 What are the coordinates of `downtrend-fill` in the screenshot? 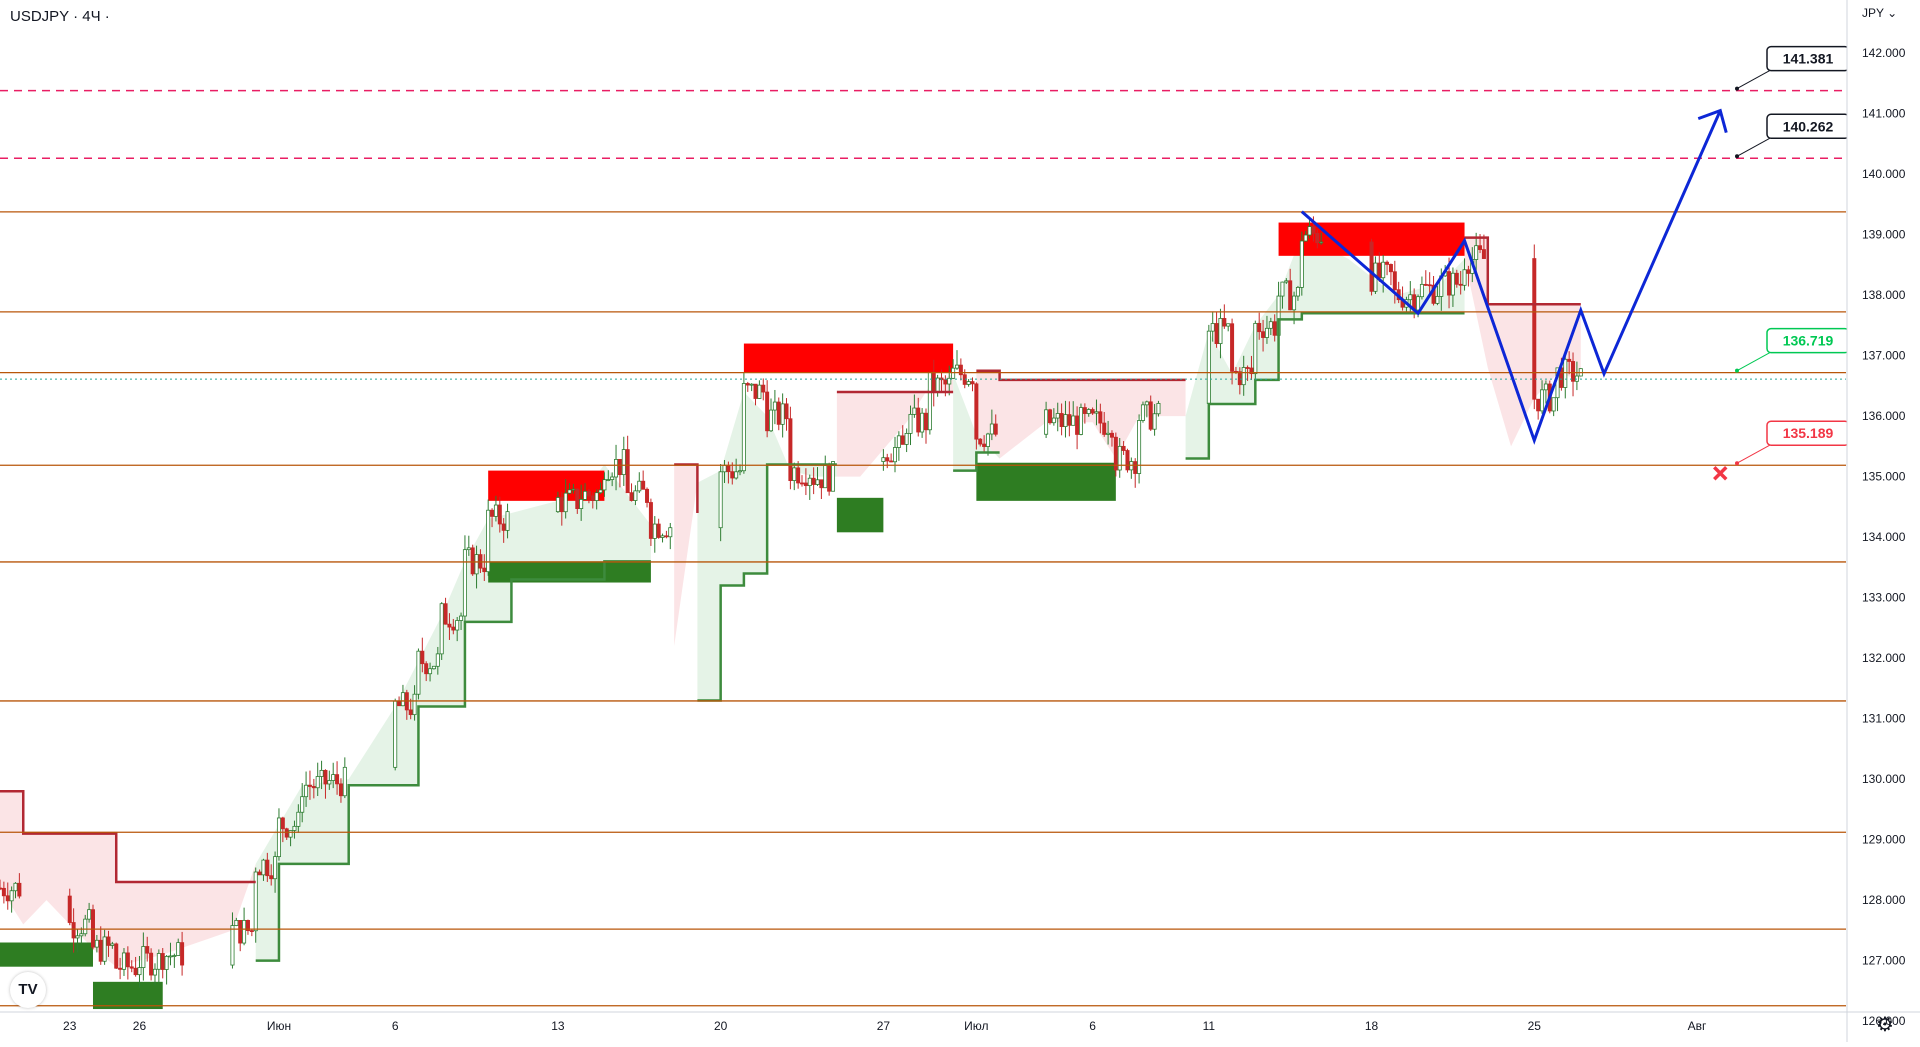 It's located at (1522, 342).